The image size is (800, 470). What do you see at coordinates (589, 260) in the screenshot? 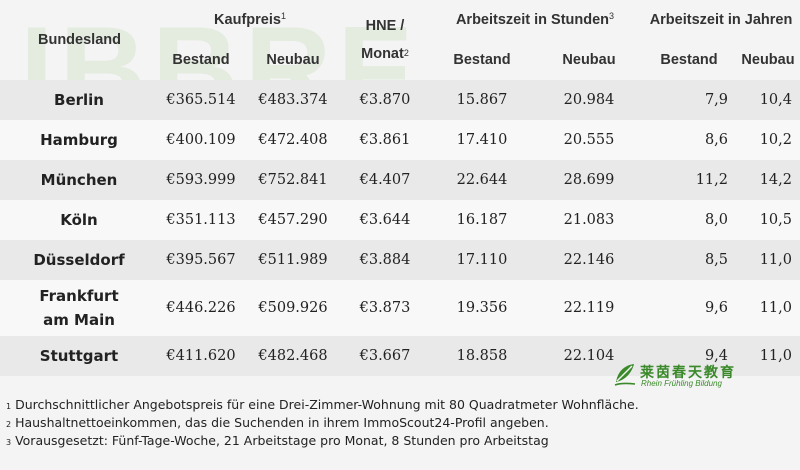
I see `h-neubau-cell: 22.146` at bounding box center [589, 260].